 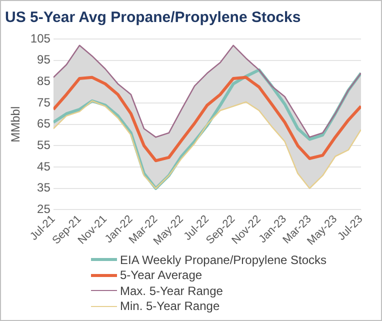 I want to click on y-axis-title: MMbbl, so click(x=15, y=124).